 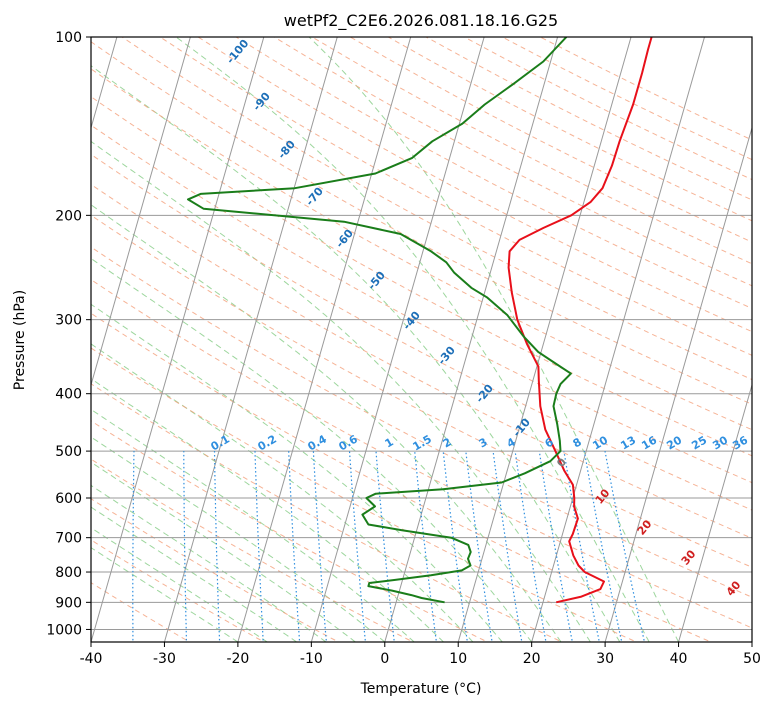 What do you see at coordinates (237, 659) in the screenshot?
I see `x-tick-label: -20` at bounding box center [237, 659].